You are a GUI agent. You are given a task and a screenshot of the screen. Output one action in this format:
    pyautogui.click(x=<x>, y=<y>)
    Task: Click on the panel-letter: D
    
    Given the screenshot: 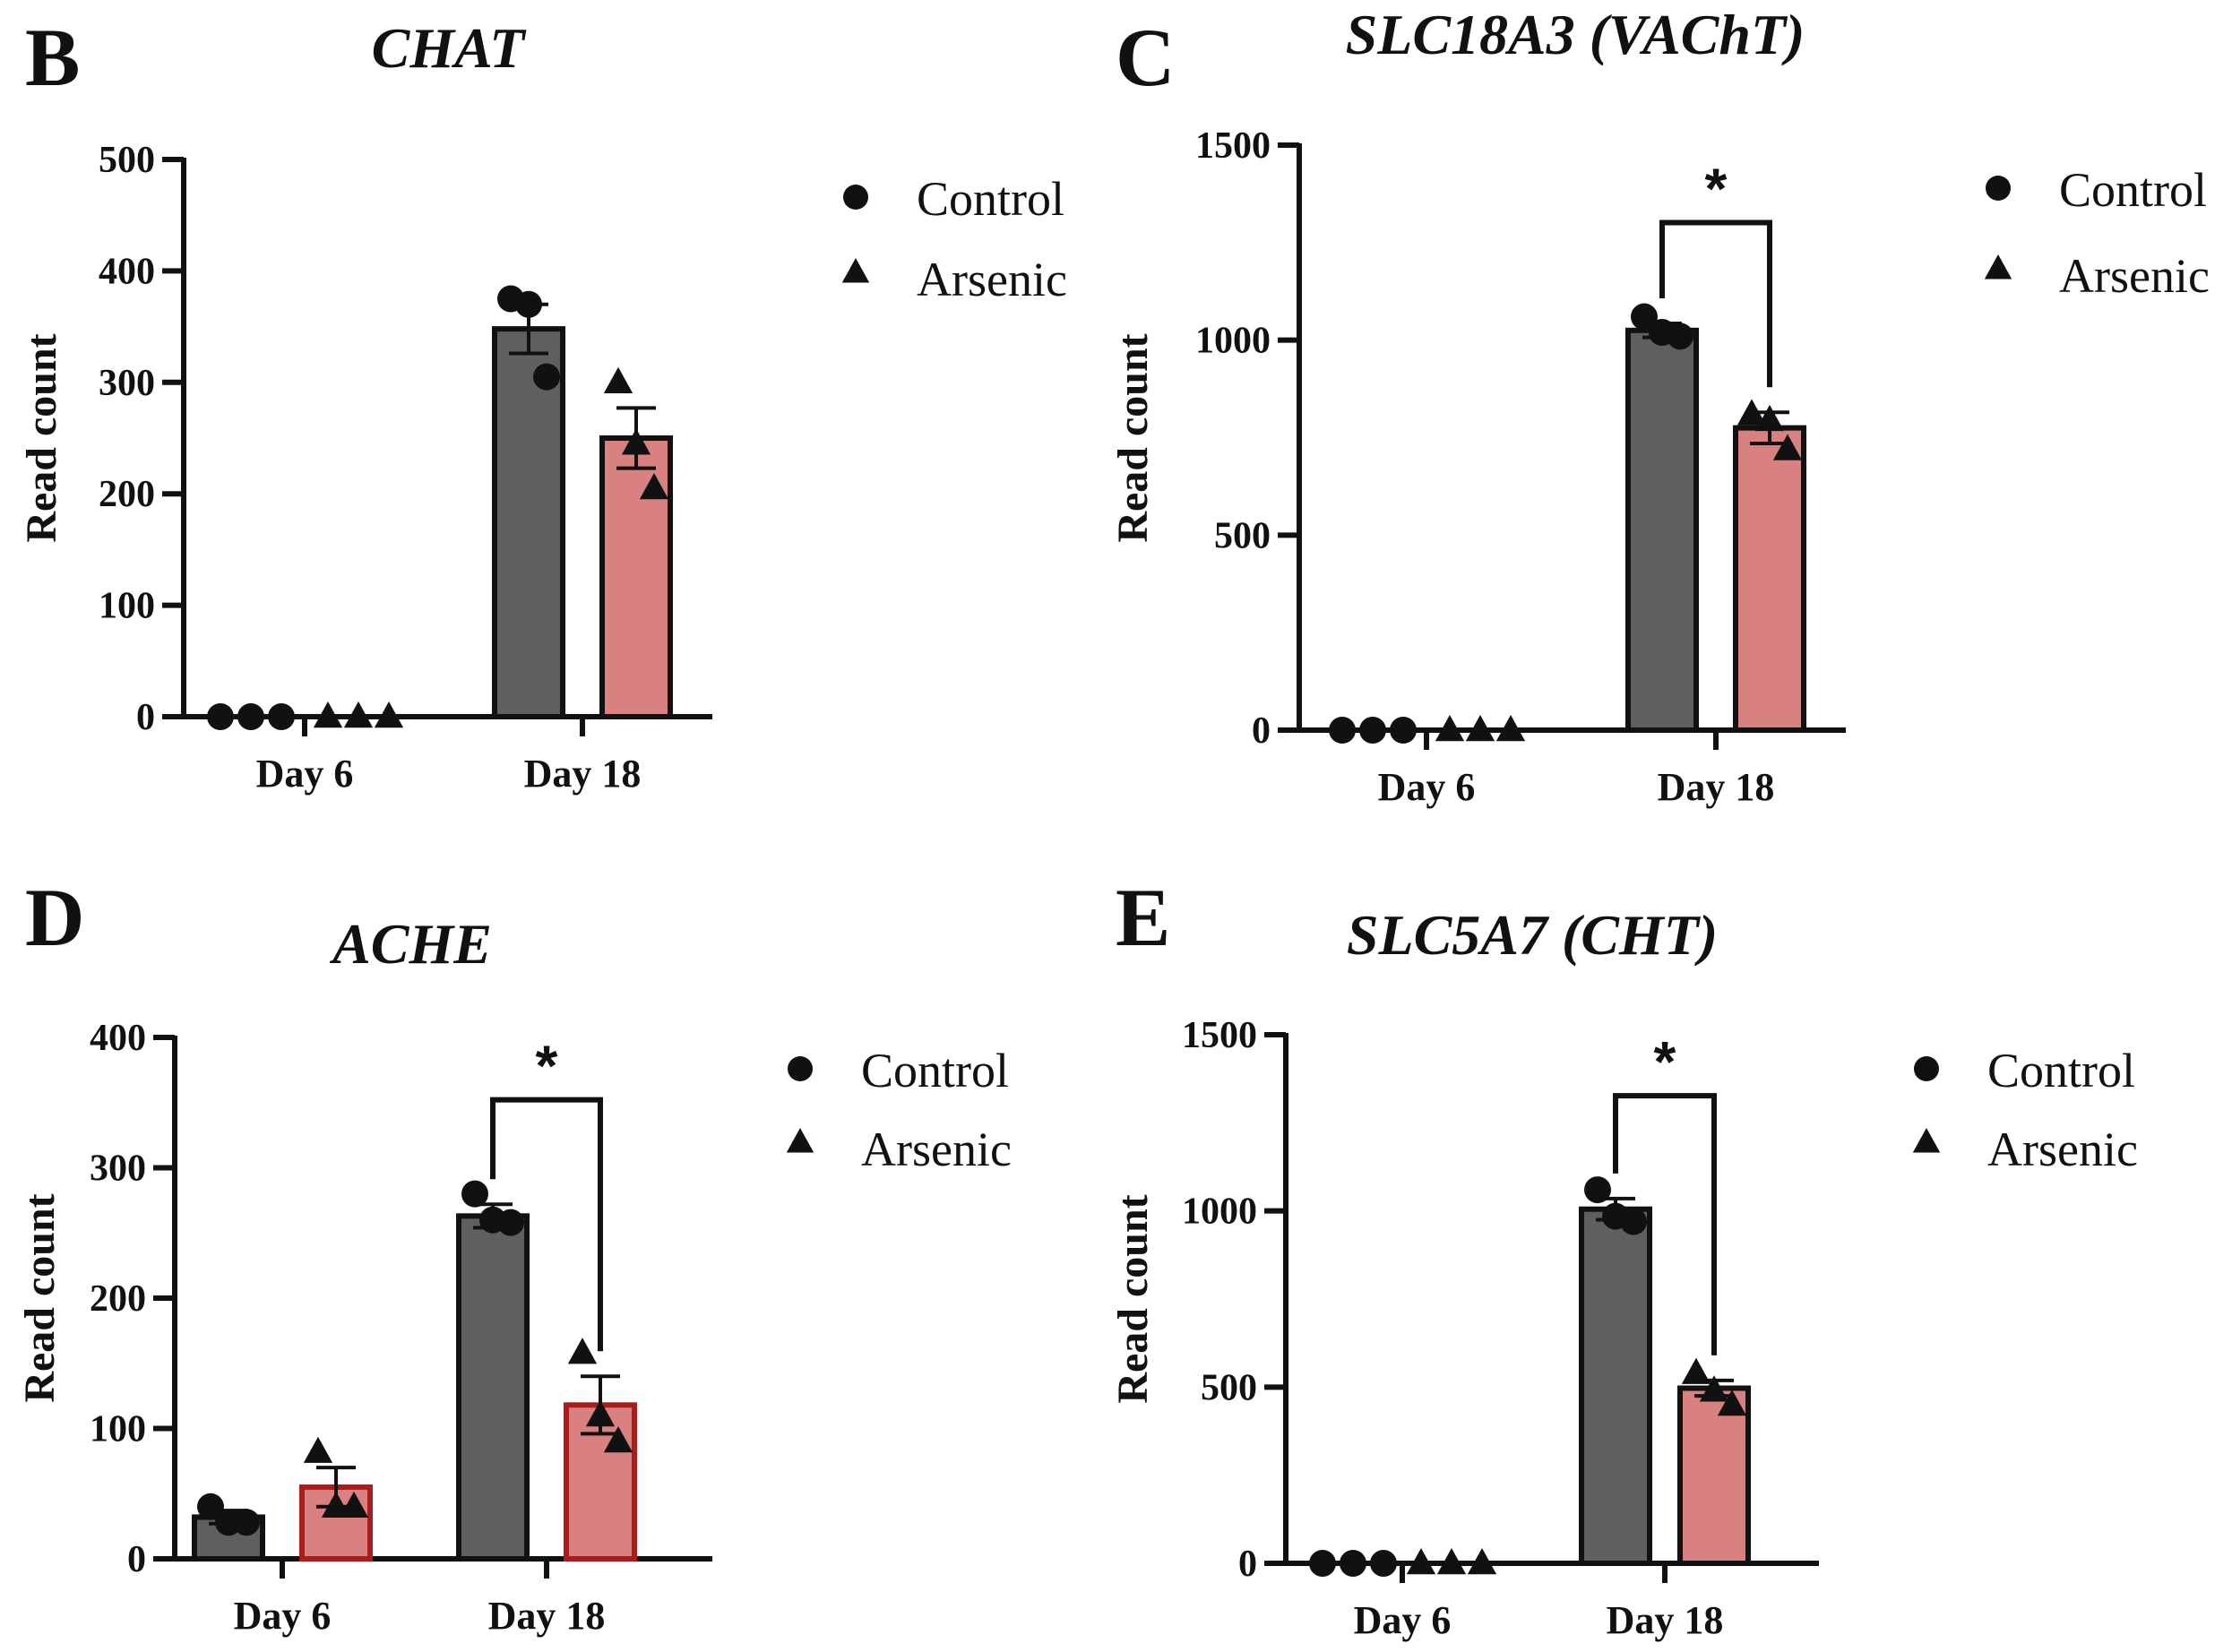 What is the action you would take?
    pyautogui.click(x=54, y=917)
    